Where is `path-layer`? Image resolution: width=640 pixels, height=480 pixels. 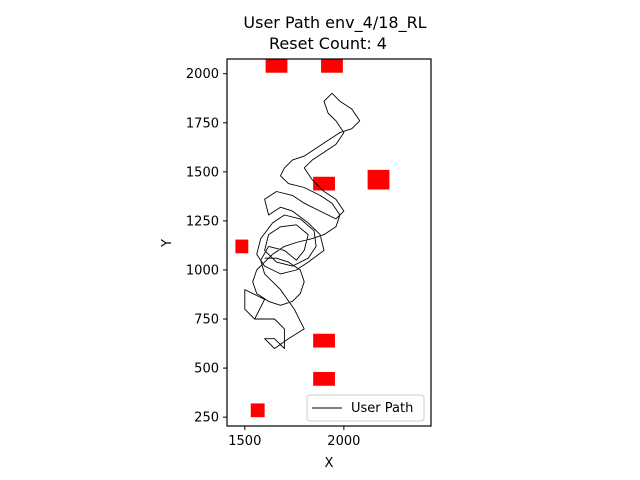 path-layer is located at coordinates (302, 220).